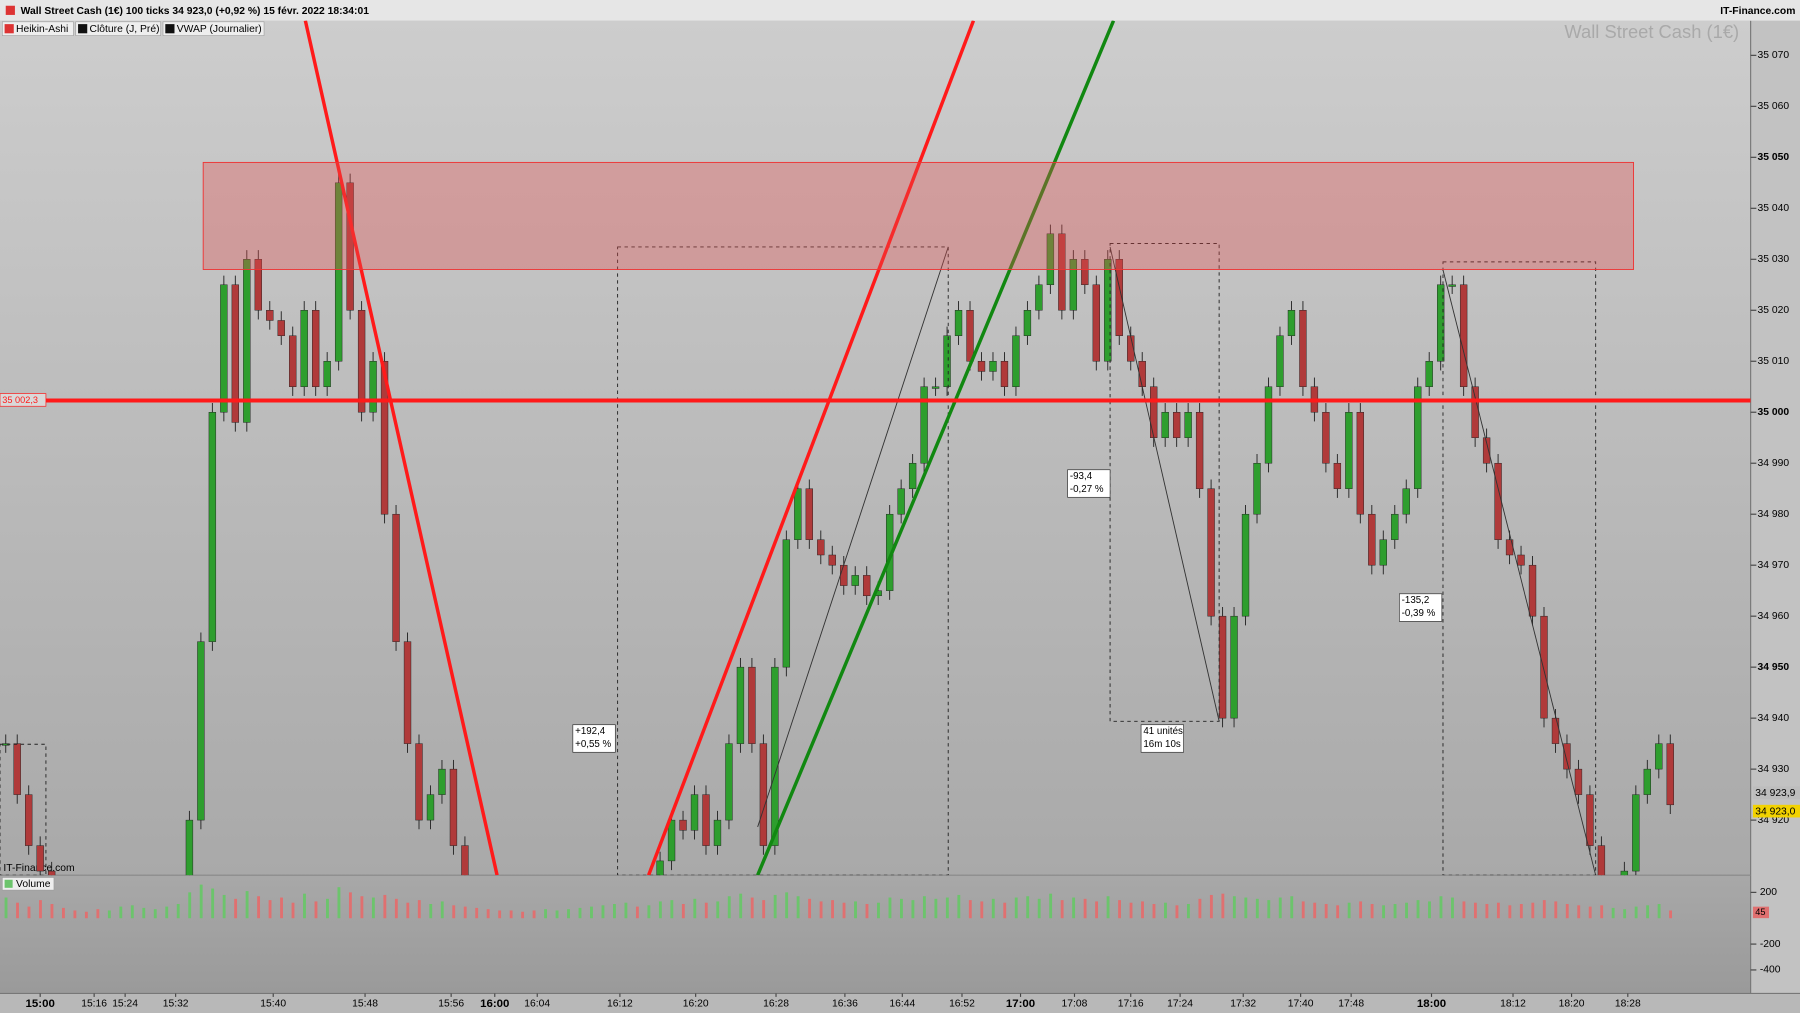  Describe the element at coordinates (1774, 412) in the screenshot. I see `y-tick-label: 35 000` at that location.